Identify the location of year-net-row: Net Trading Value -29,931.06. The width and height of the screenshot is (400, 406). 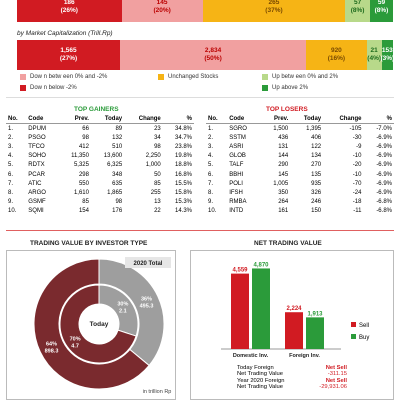
(292, 387).